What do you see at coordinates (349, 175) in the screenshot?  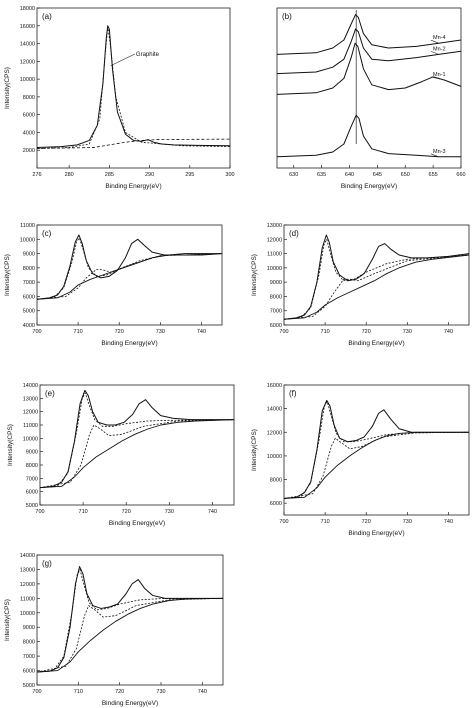 I see `x-tick-label: 640` at bounding box center [349, 175].